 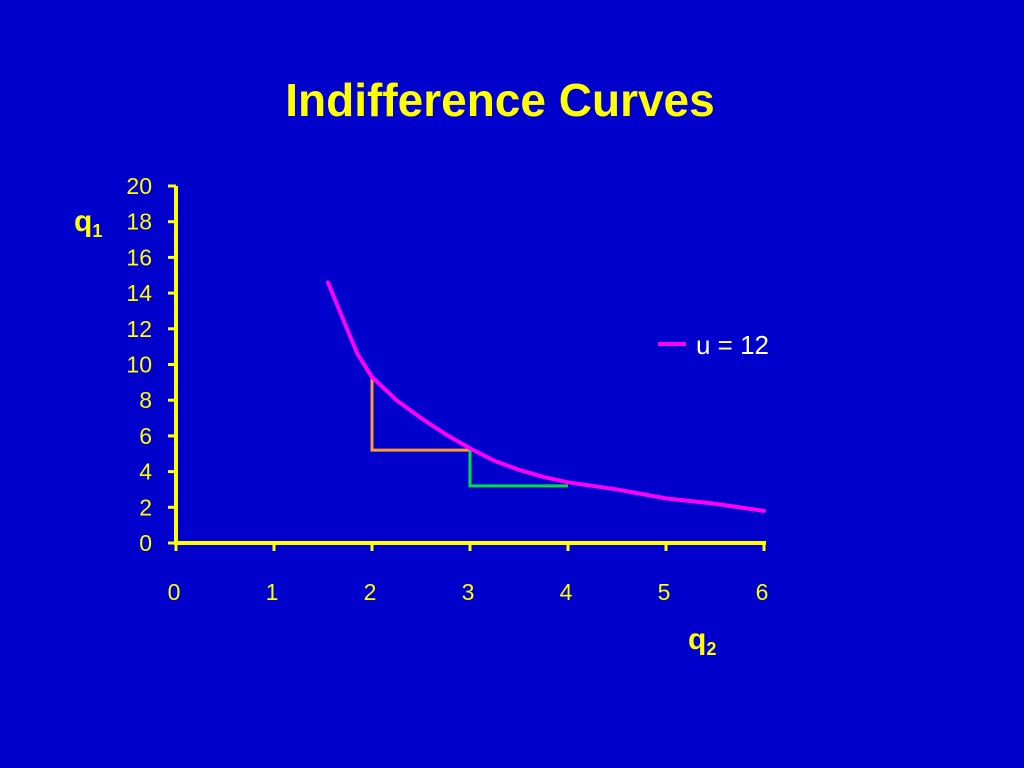 I want to click on y-tick-label: 16, so click(x=139, y=257).